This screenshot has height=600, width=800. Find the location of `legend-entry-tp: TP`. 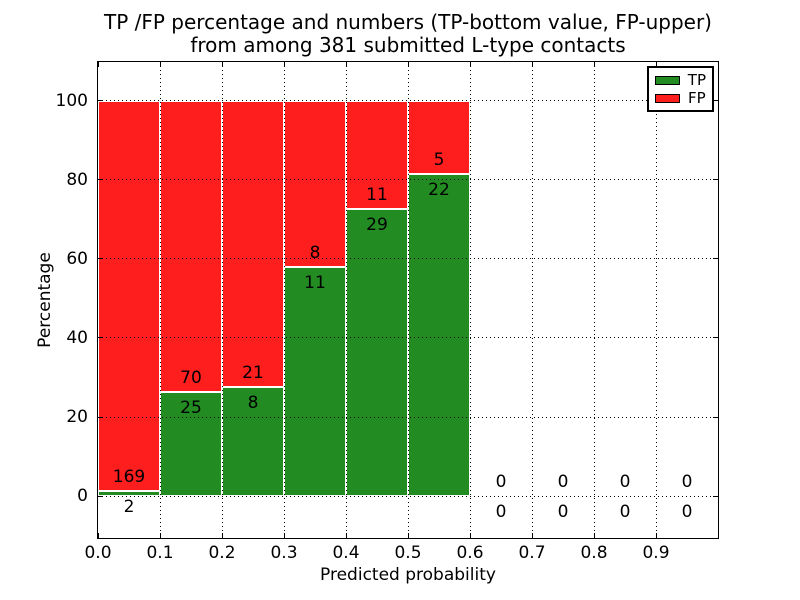

legend-entry-tp: TP is located at coordinates (680, 80).